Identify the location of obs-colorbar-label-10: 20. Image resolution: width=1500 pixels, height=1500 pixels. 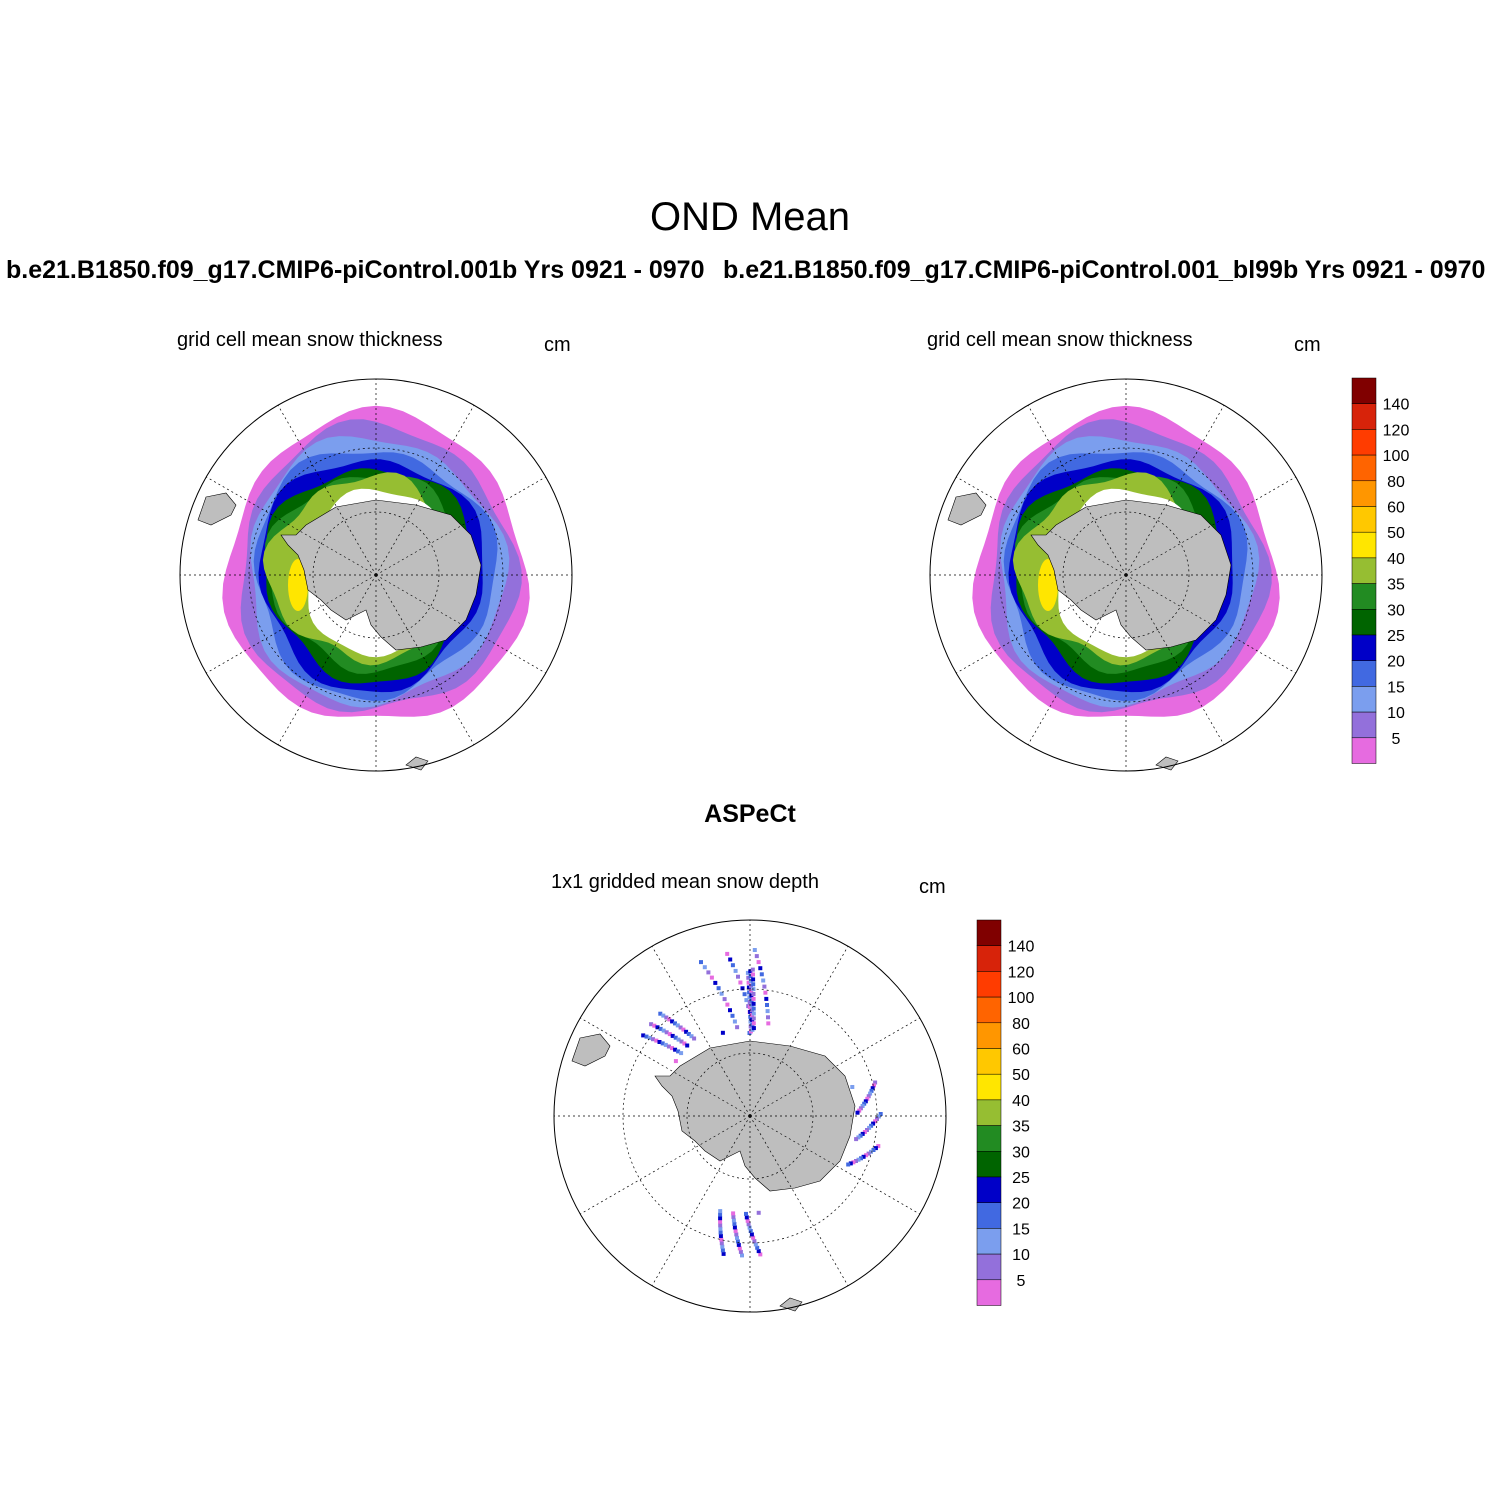
(1021, 1204).